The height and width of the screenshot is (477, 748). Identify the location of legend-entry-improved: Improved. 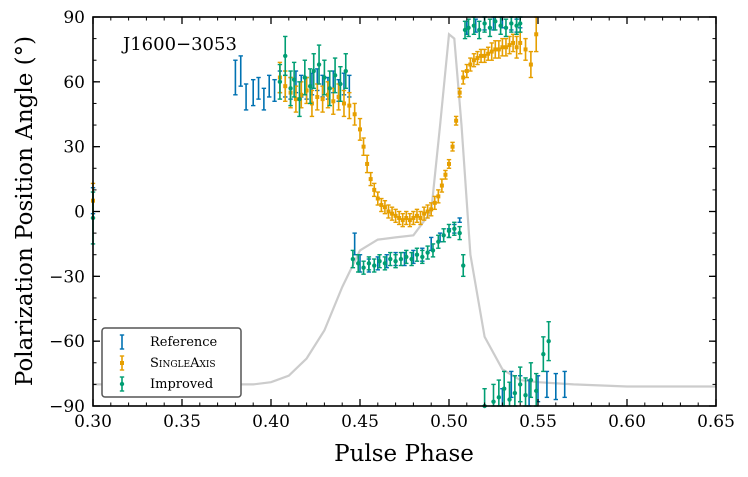
(166, 384).